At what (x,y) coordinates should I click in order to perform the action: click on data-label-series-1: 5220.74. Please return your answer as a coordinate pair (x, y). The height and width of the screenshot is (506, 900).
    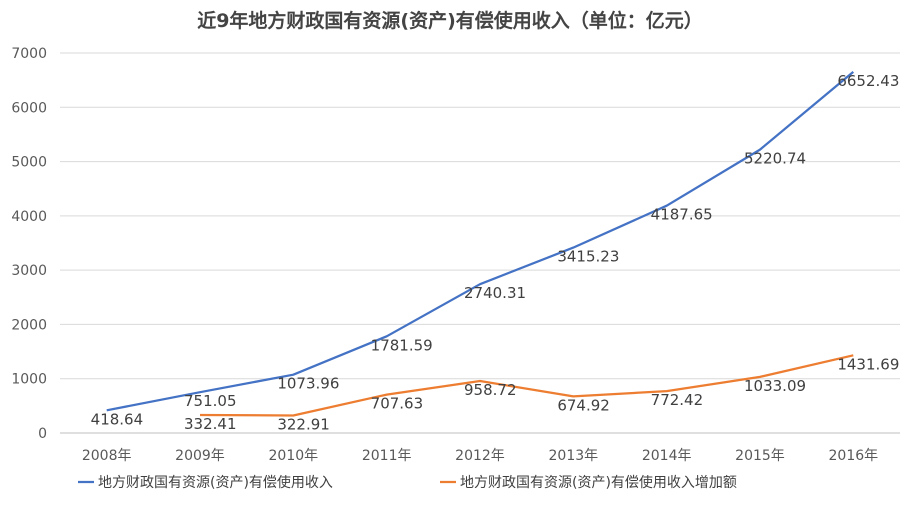
    Looking at the image, I should click on (775, 159).